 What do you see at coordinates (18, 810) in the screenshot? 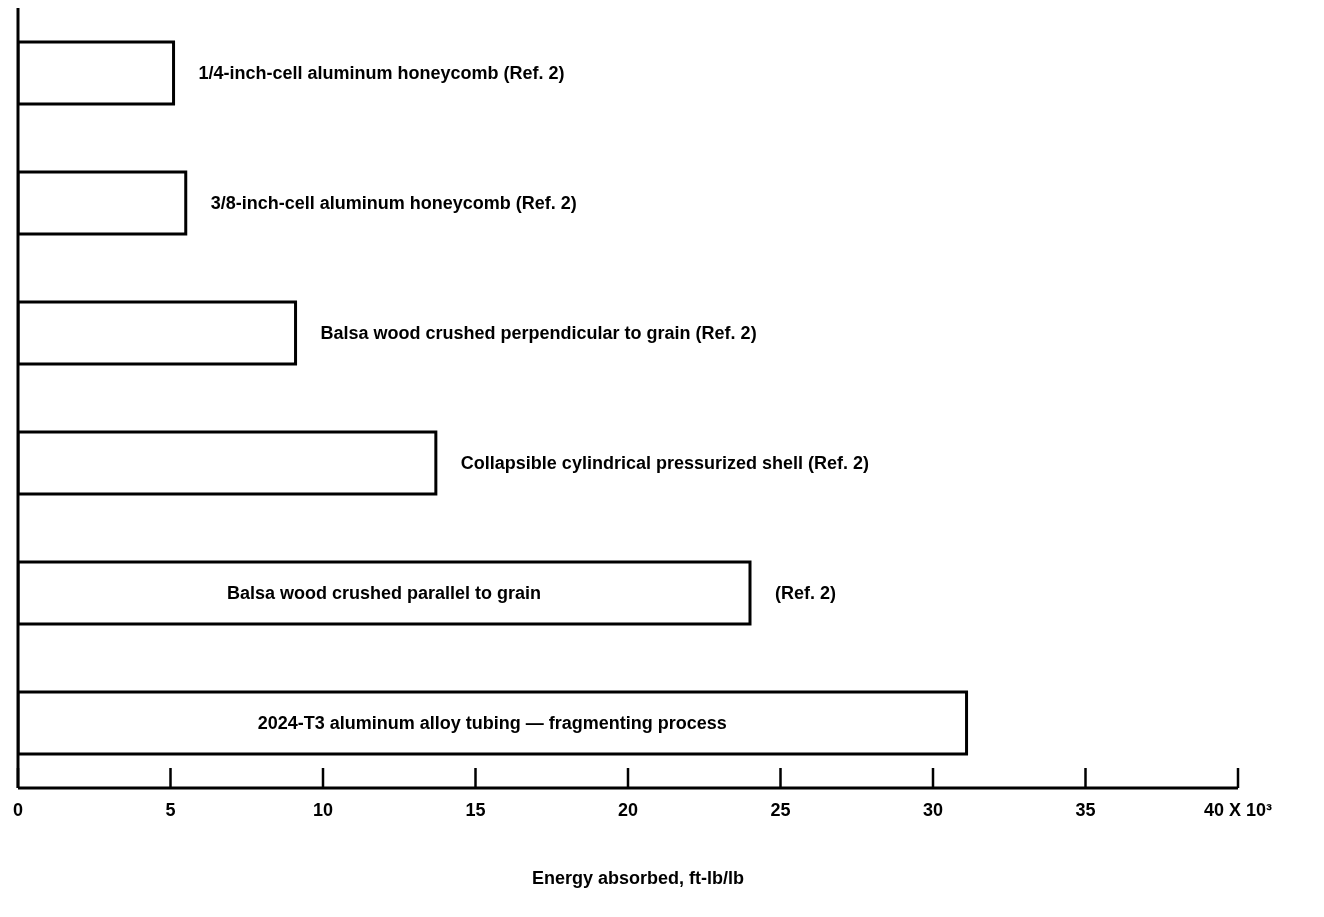
I see `x-tick-label: 0` at bounding box center [18, 810].